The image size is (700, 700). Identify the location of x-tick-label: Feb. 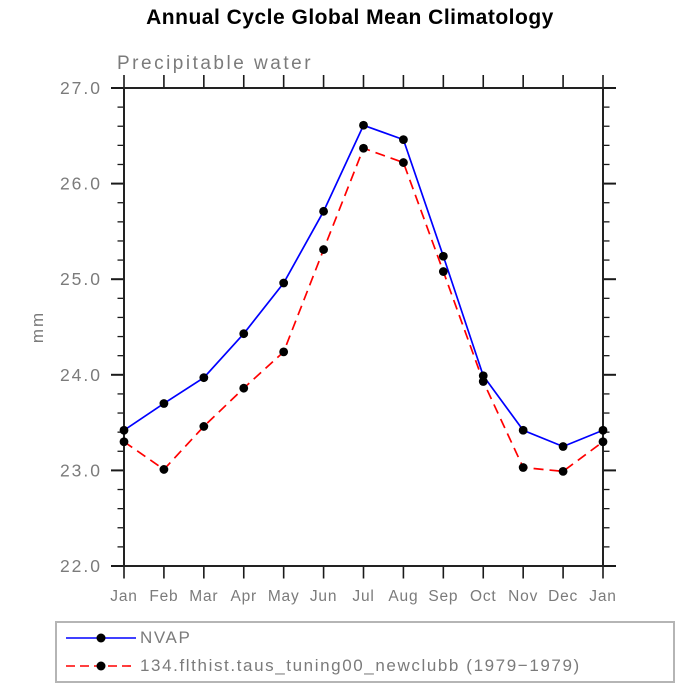
(163, 596).